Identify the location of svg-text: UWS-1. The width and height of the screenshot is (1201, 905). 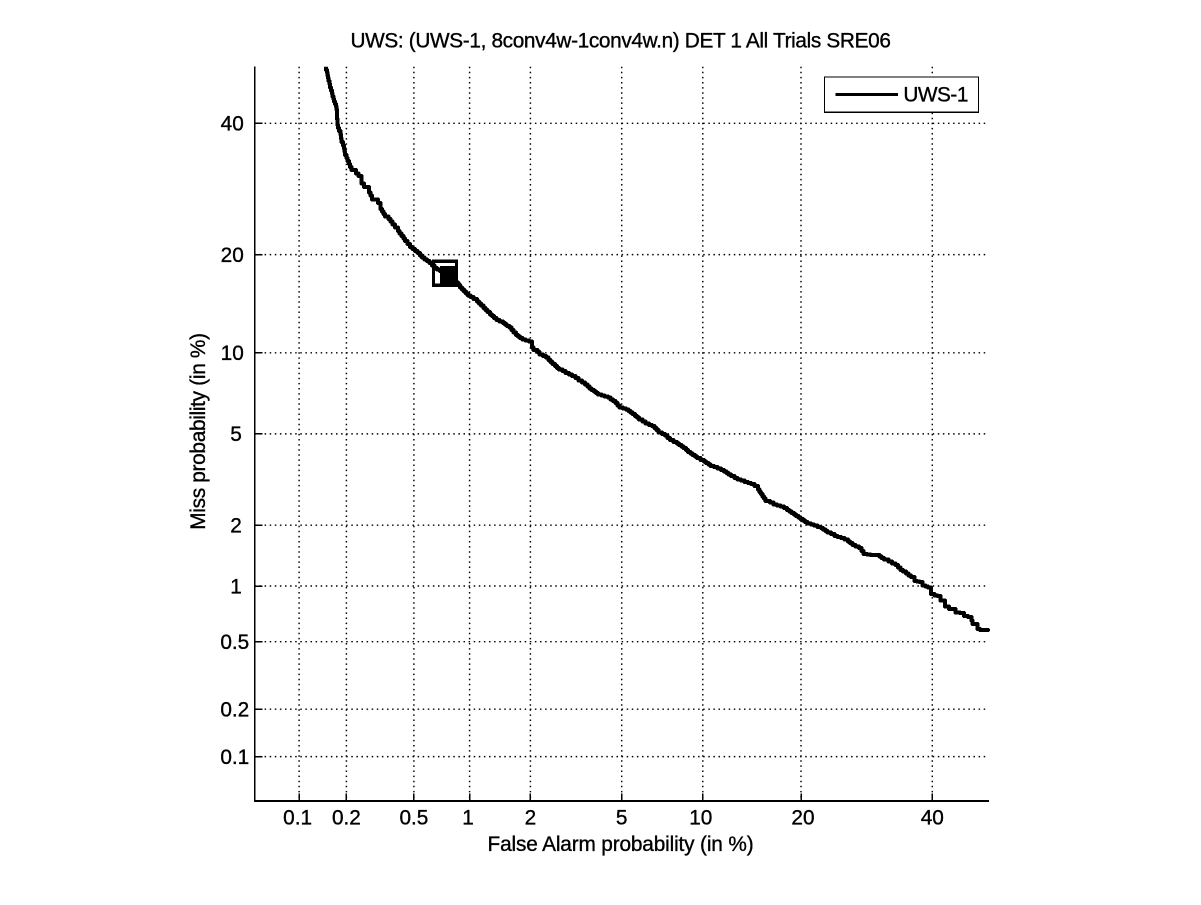
(935, 95).